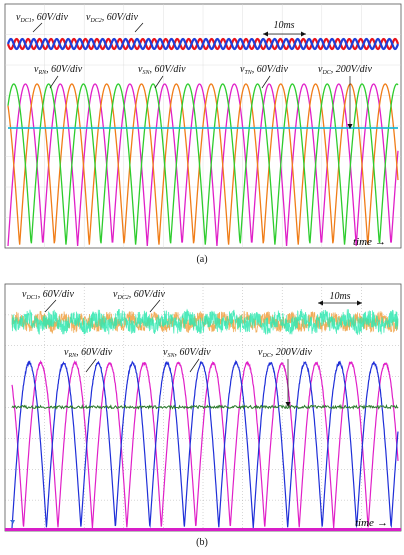 This screenshot has height=555, width=404. Describe the element at coordinates (369, 242) in the screenshot. I see `axis-a-time: time →` at that location.